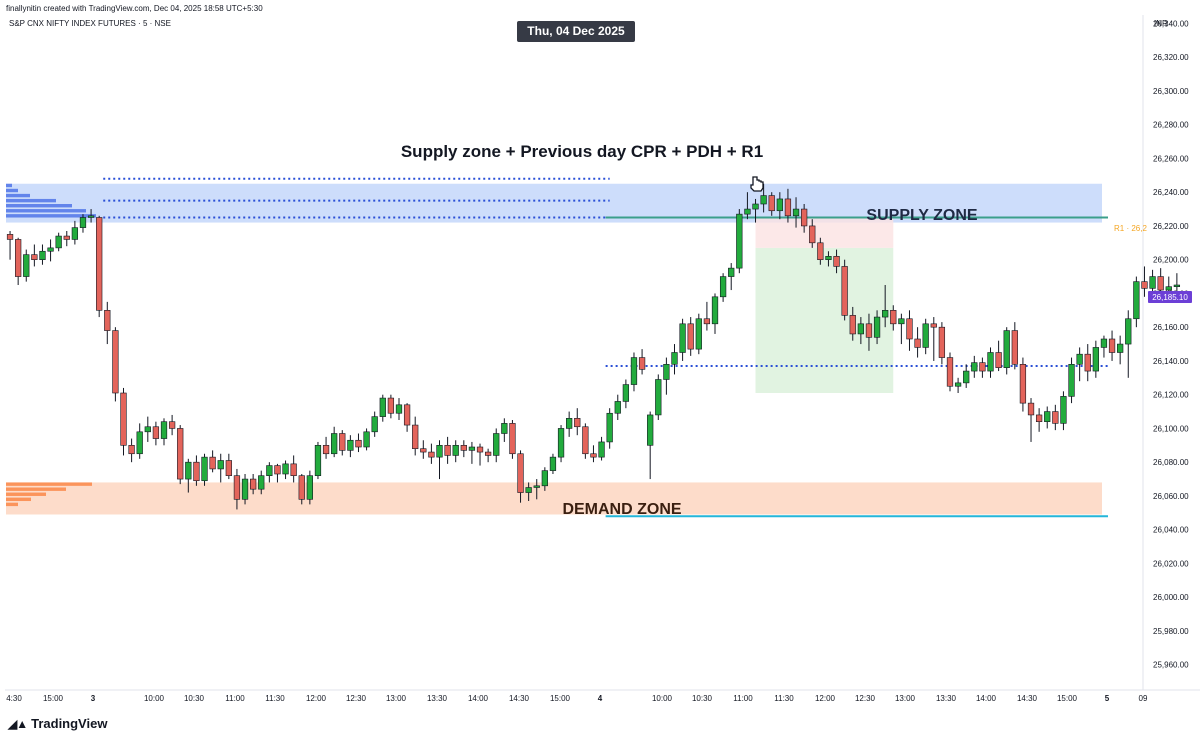 The width and height of the screenshot is (1200, 741). Describe the element at coordinates (743, 698) in the screenshot. I see `x-tick-label: 11:00` at that location.